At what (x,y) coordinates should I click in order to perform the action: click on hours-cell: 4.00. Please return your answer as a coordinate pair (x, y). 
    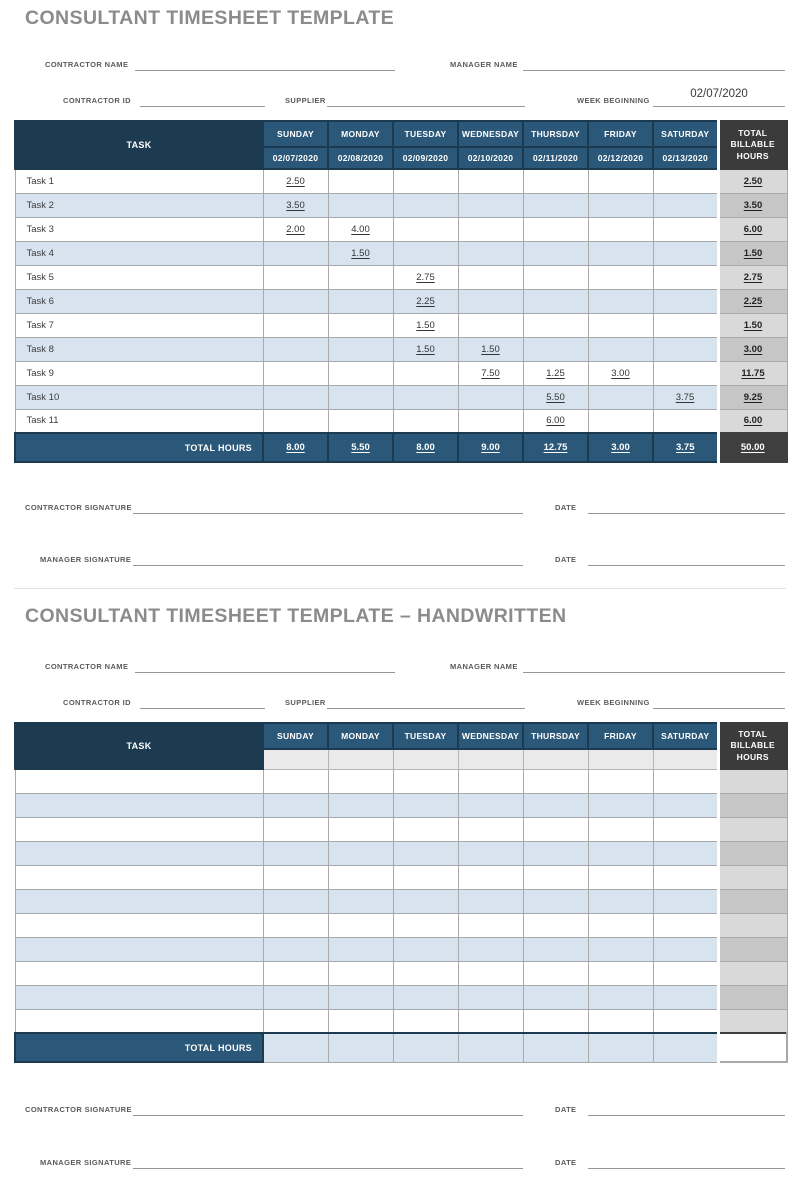
    Looking at the image, I should click on (360, 229).